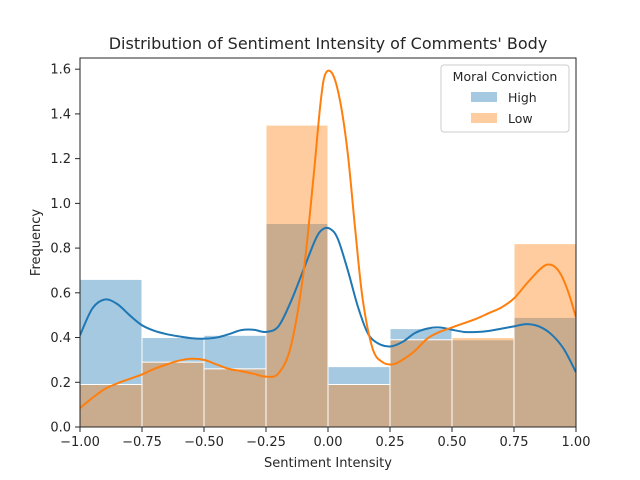 The height and width of the screenshot is (480, 640). I want to click on x-tick-label: −0.50, so click(204, 442).